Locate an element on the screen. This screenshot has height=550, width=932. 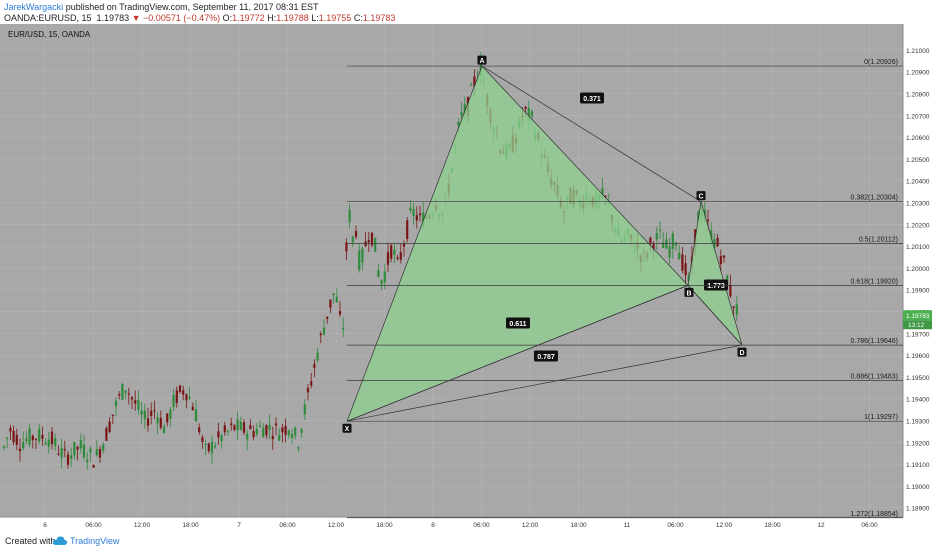
ratio-label: 0.787 is located at coordinates (546, 357).